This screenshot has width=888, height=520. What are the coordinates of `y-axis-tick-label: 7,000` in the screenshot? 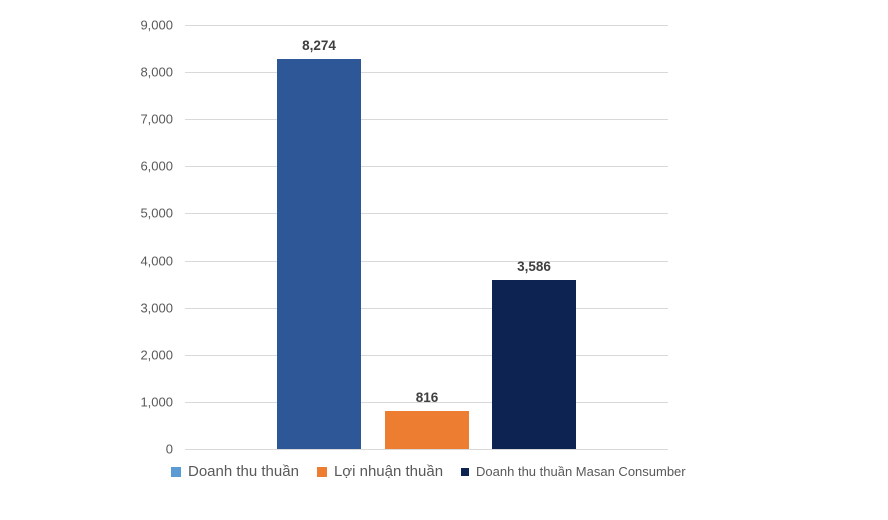 It's located at (156, 119).